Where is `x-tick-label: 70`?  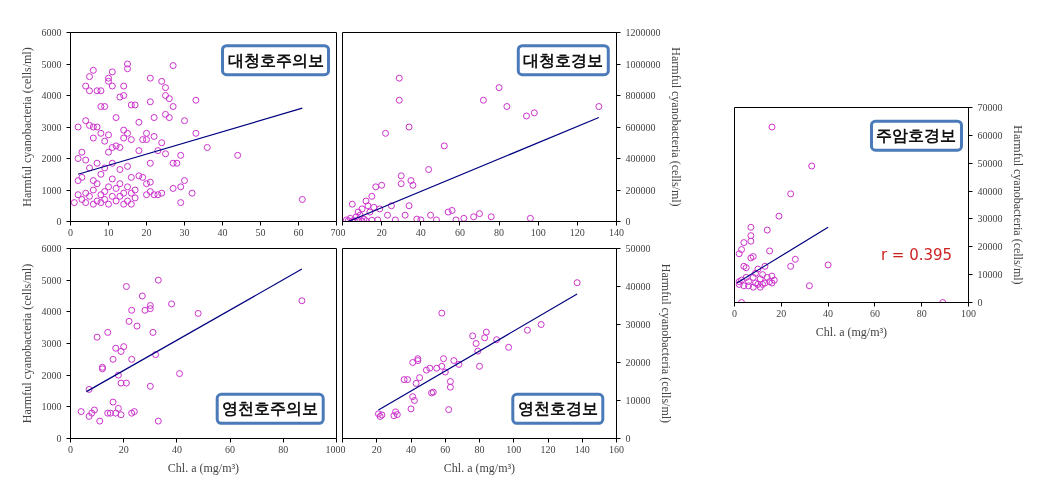 x-tick-label: 70 is located at coordinates (335, 232).